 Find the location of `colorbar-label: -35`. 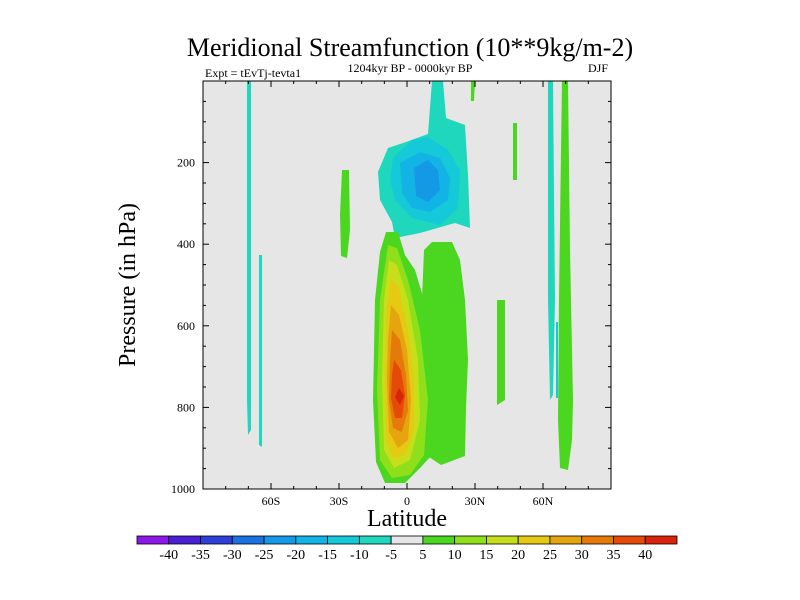

colorbar-label: -35 is located at coordinates (200, 555).